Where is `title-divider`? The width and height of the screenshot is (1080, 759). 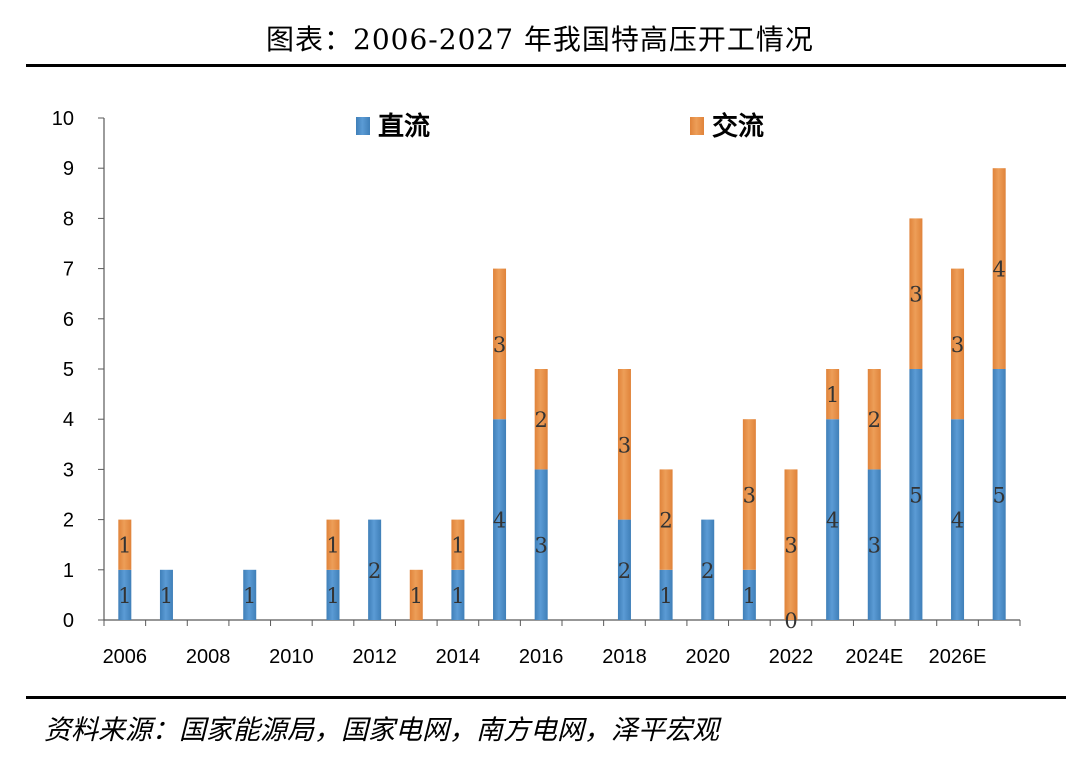
title-divider is located at coordinates (546, 65).